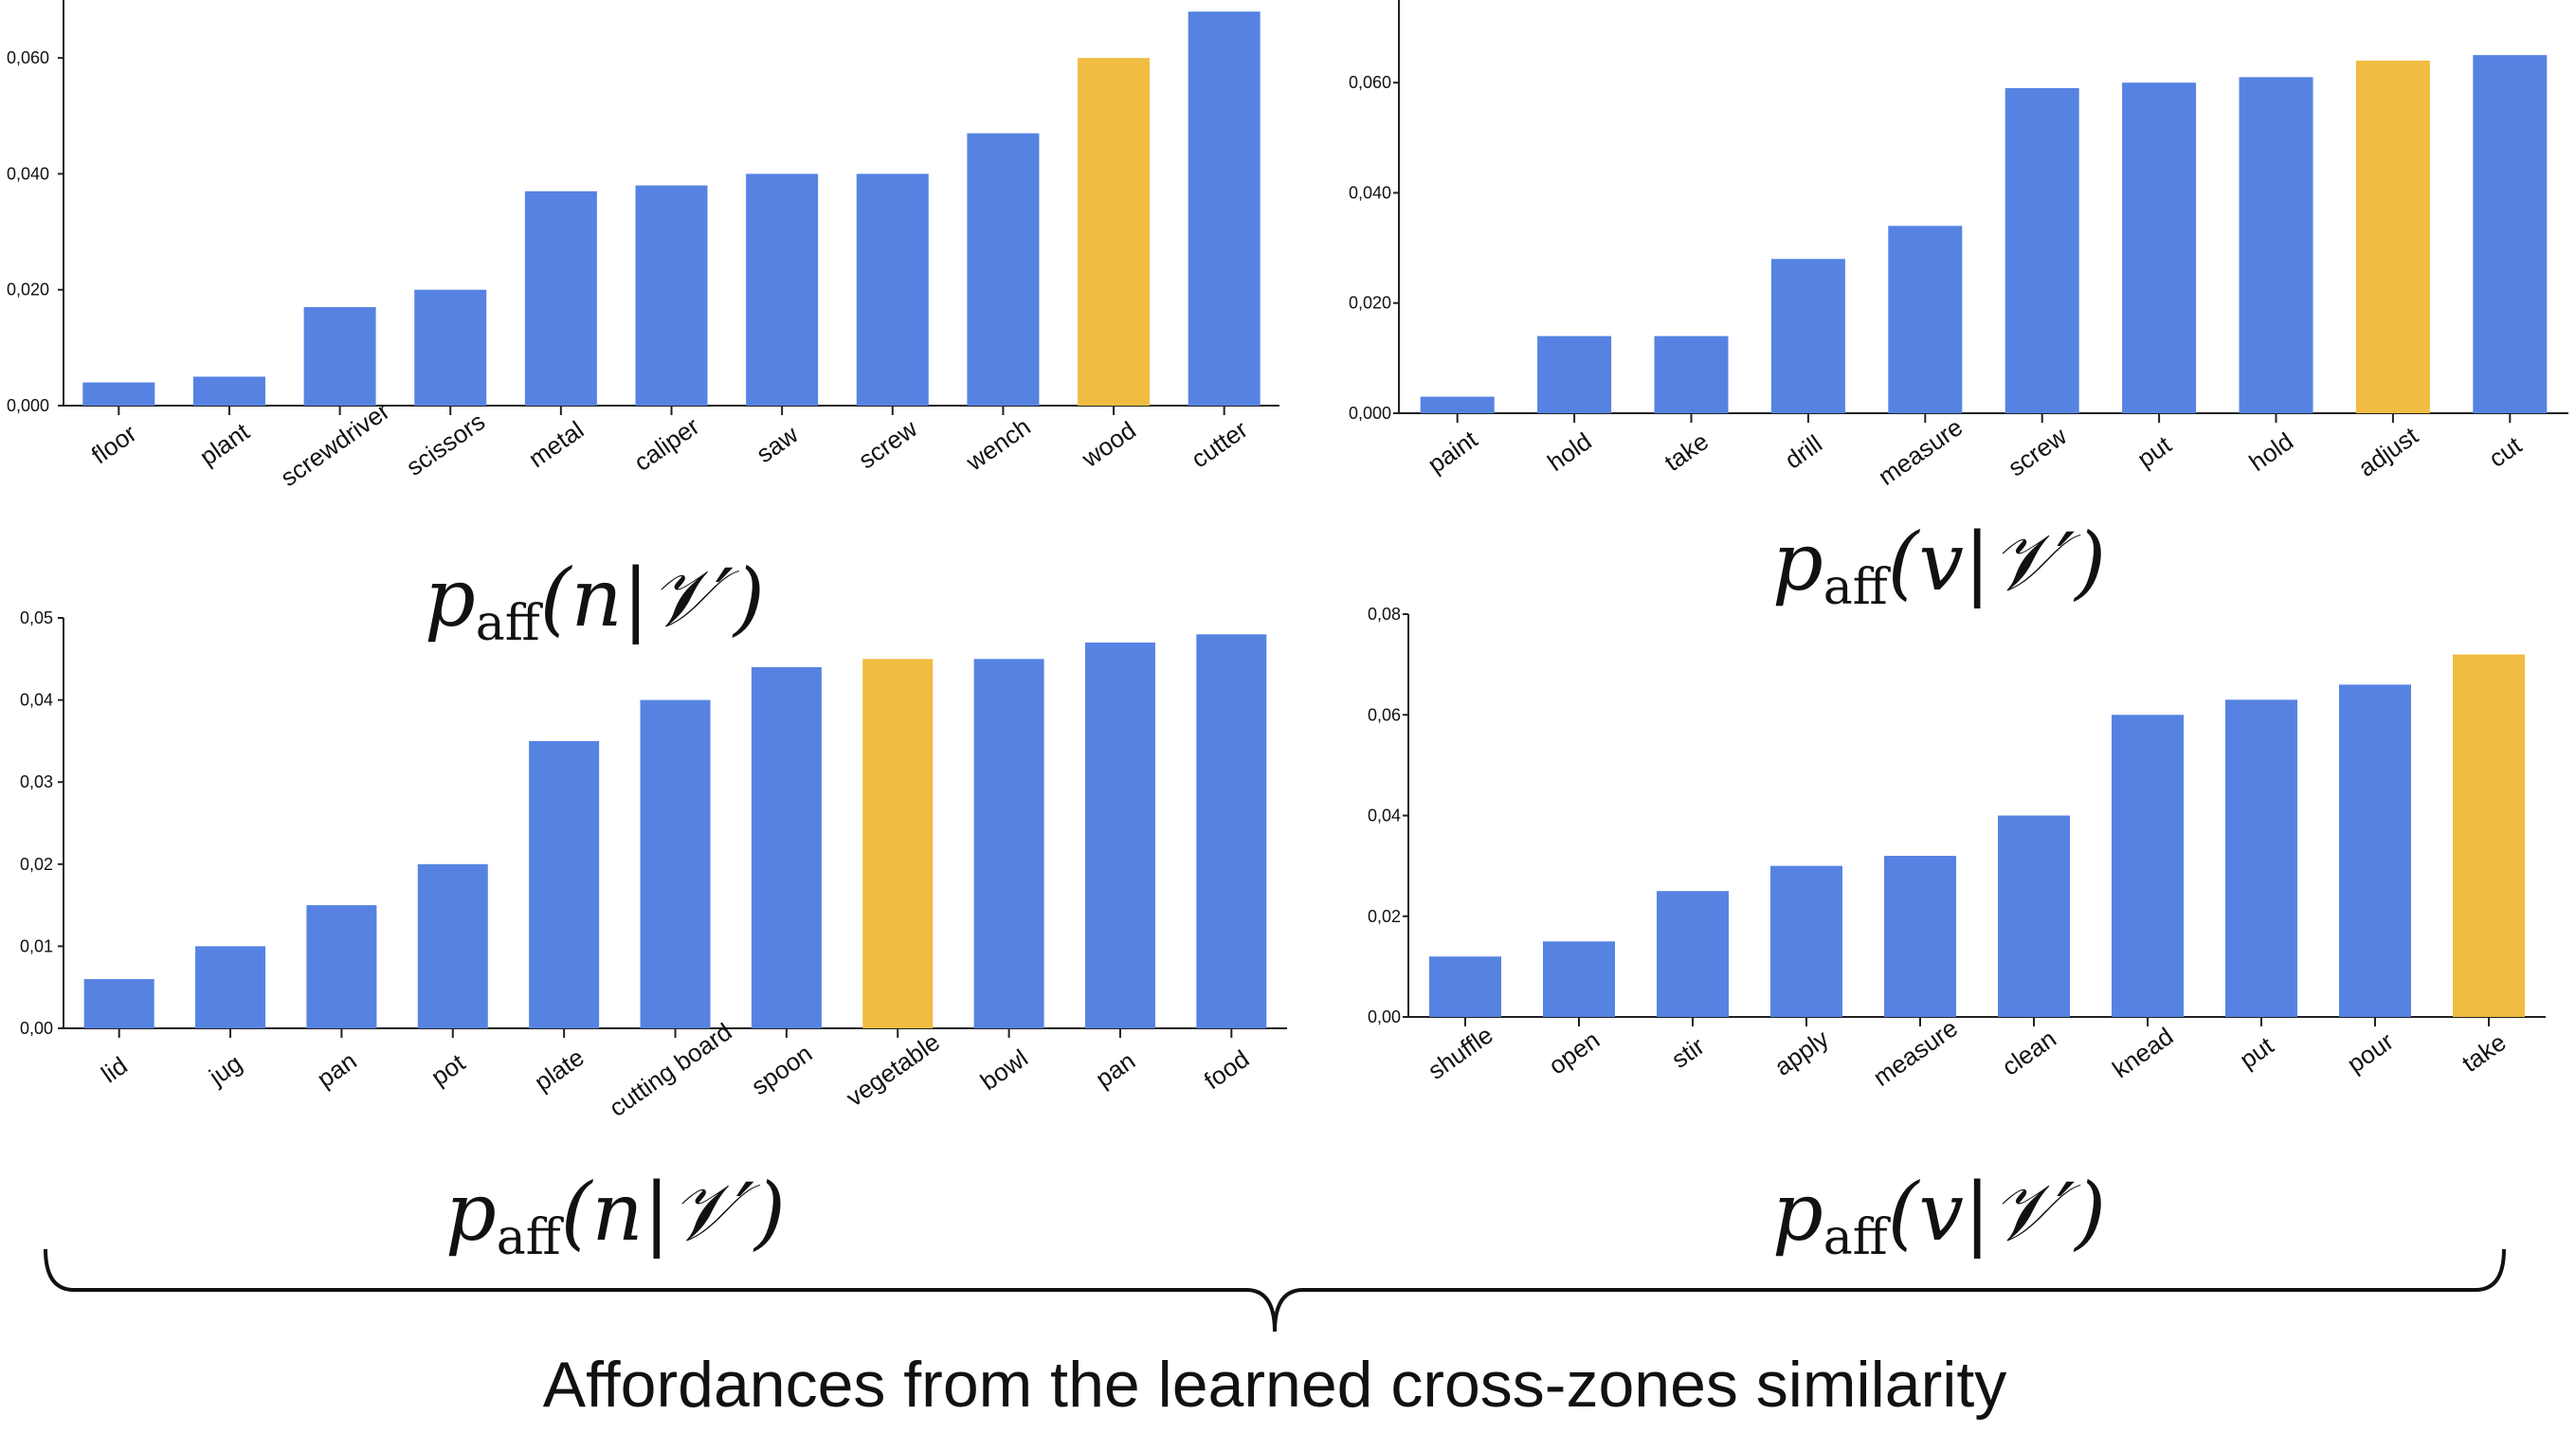 The height and width of the screenshot is (1433, 2576). What do you see at coordinates (1219, 444) in the screenshot?
I see `category-label: cutter` at bounding box center [1219, 444].